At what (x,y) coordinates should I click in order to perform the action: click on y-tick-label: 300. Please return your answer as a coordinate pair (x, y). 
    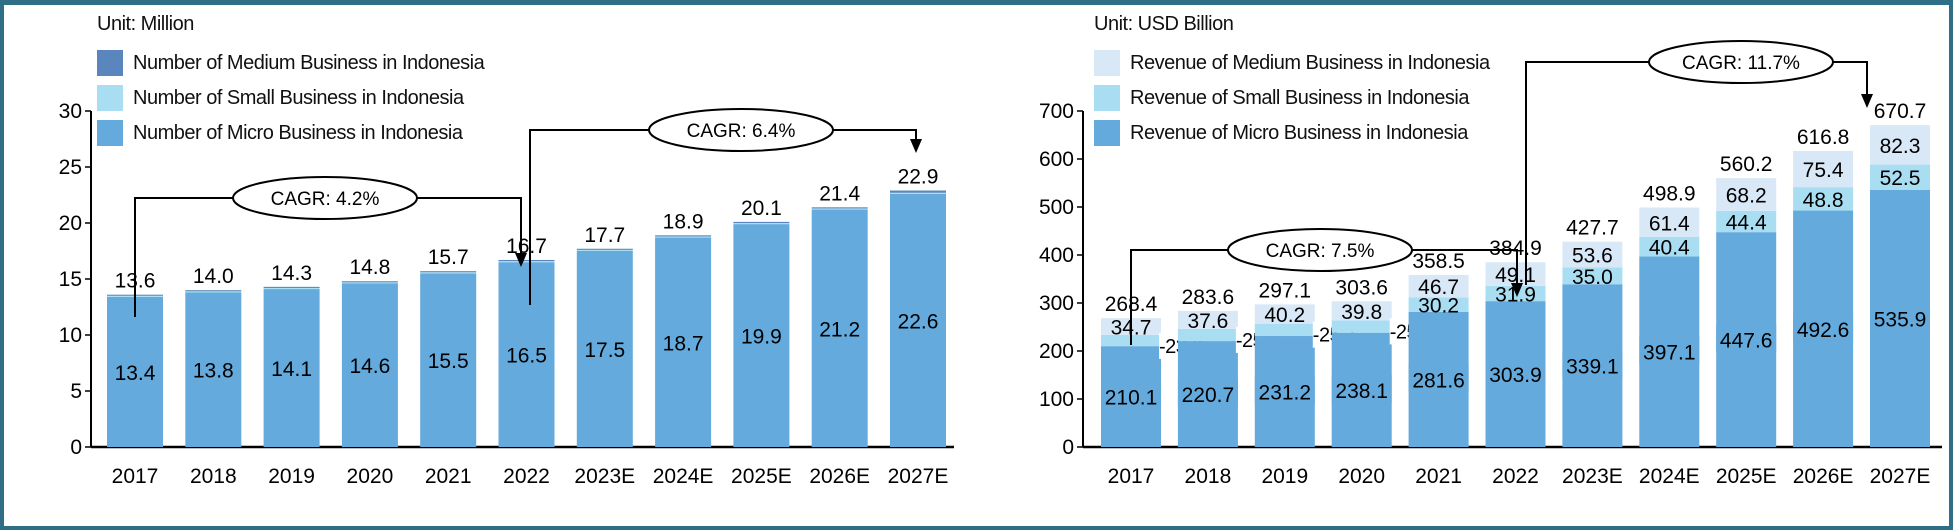
    Looking at the image, I should click on (1056, 303).